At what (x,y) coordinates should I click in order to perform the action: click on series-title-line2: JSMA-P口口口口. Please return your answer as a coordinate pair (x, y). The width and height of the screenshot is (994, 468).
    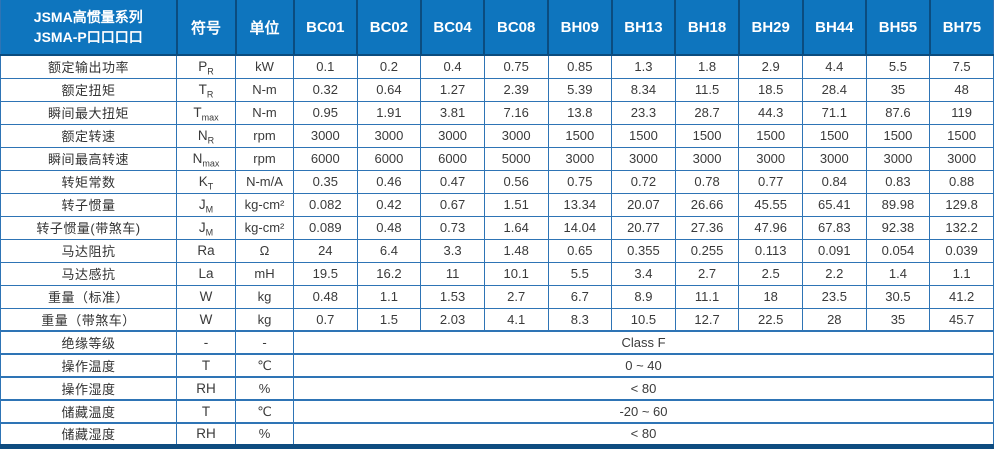
    Looking at the image, I should click on (88, 37).